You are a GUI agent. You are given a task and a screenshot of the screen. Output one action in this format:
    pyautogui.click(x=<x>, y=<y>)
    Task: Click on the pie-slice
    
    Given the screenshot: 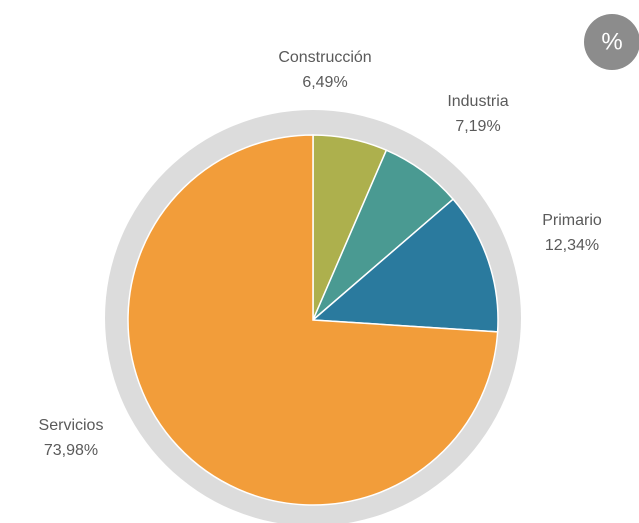 What is the action you would take?
    pyautogui.click(x=405, y=265)
    